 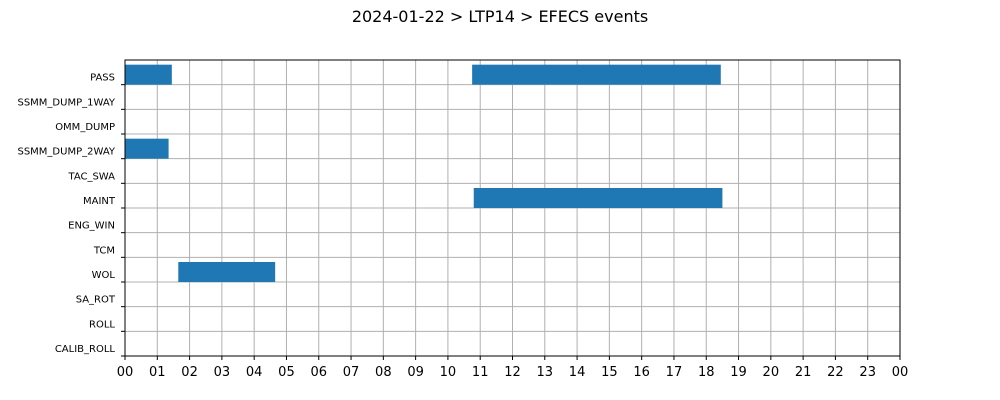 I want to click on y-tick-label: ROLL, so click(x=102, y=324).